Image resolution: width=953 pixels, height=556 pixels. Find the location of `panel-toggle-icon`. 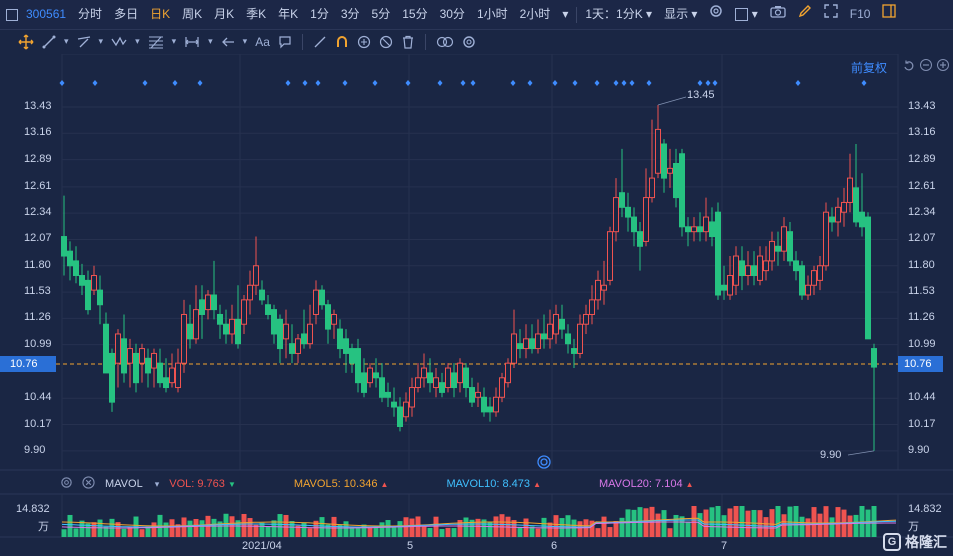

panel-toggle-icon is located at coordinates (889, 14).